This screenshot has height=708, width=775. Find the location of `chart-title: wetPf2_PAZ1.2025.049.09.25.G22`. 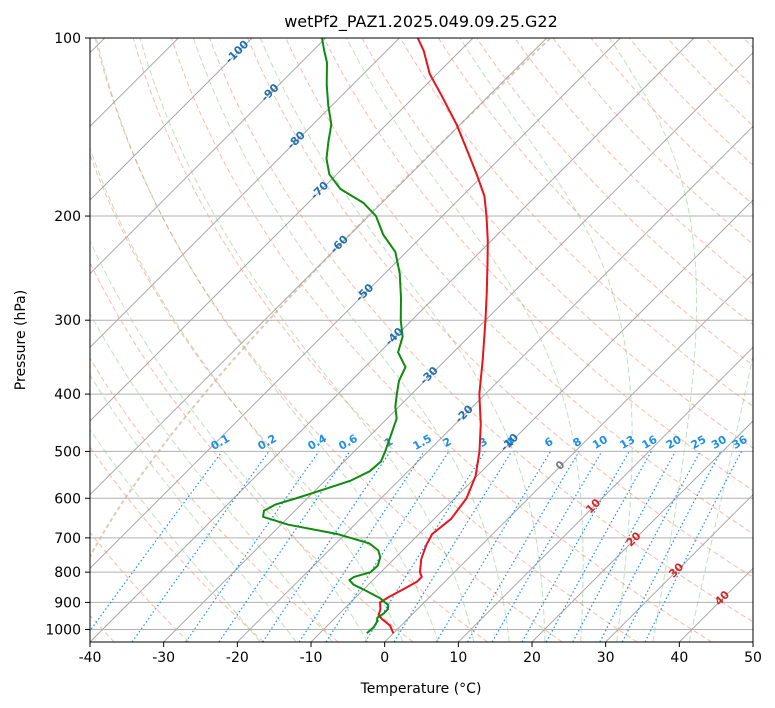

chart-title: wetPf2_PAZ1.2025.049.09.25.G22 is located at coordinates (421, 22).